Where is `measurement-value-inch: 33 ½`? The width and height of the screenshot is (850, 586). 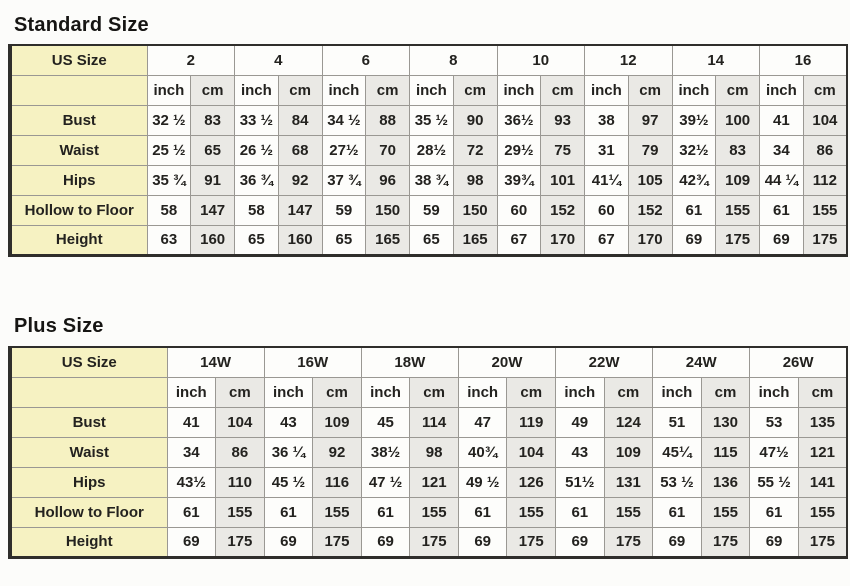 measurement-value-inch: 33 ½ is located at coordinates (256, 120).